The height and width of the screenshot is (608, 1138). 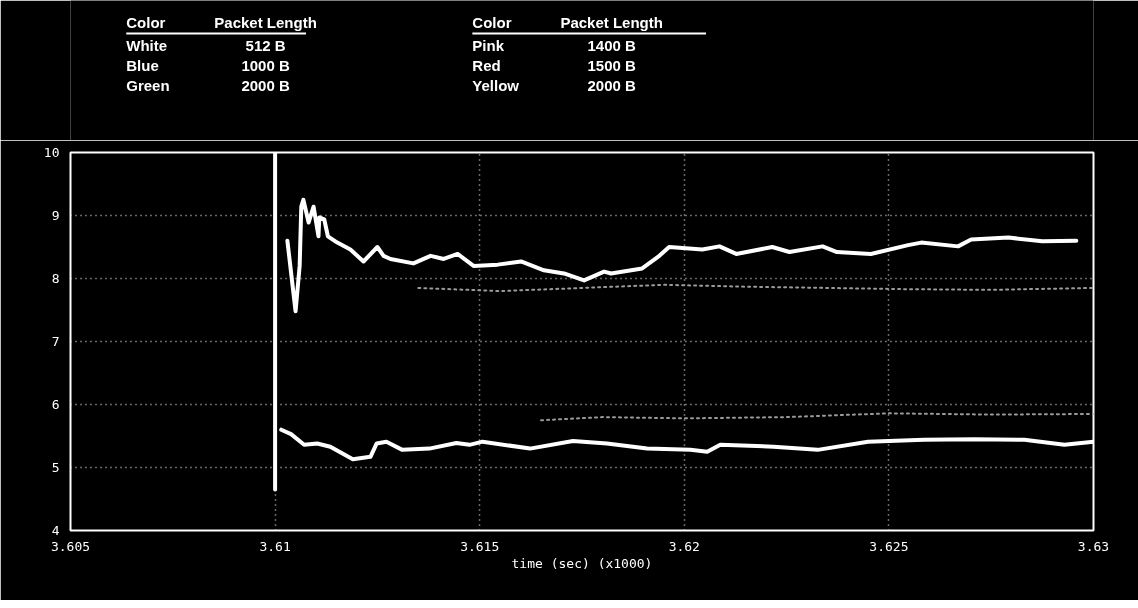 I want to click on text: 1500 B, so click(x=612, y=65).